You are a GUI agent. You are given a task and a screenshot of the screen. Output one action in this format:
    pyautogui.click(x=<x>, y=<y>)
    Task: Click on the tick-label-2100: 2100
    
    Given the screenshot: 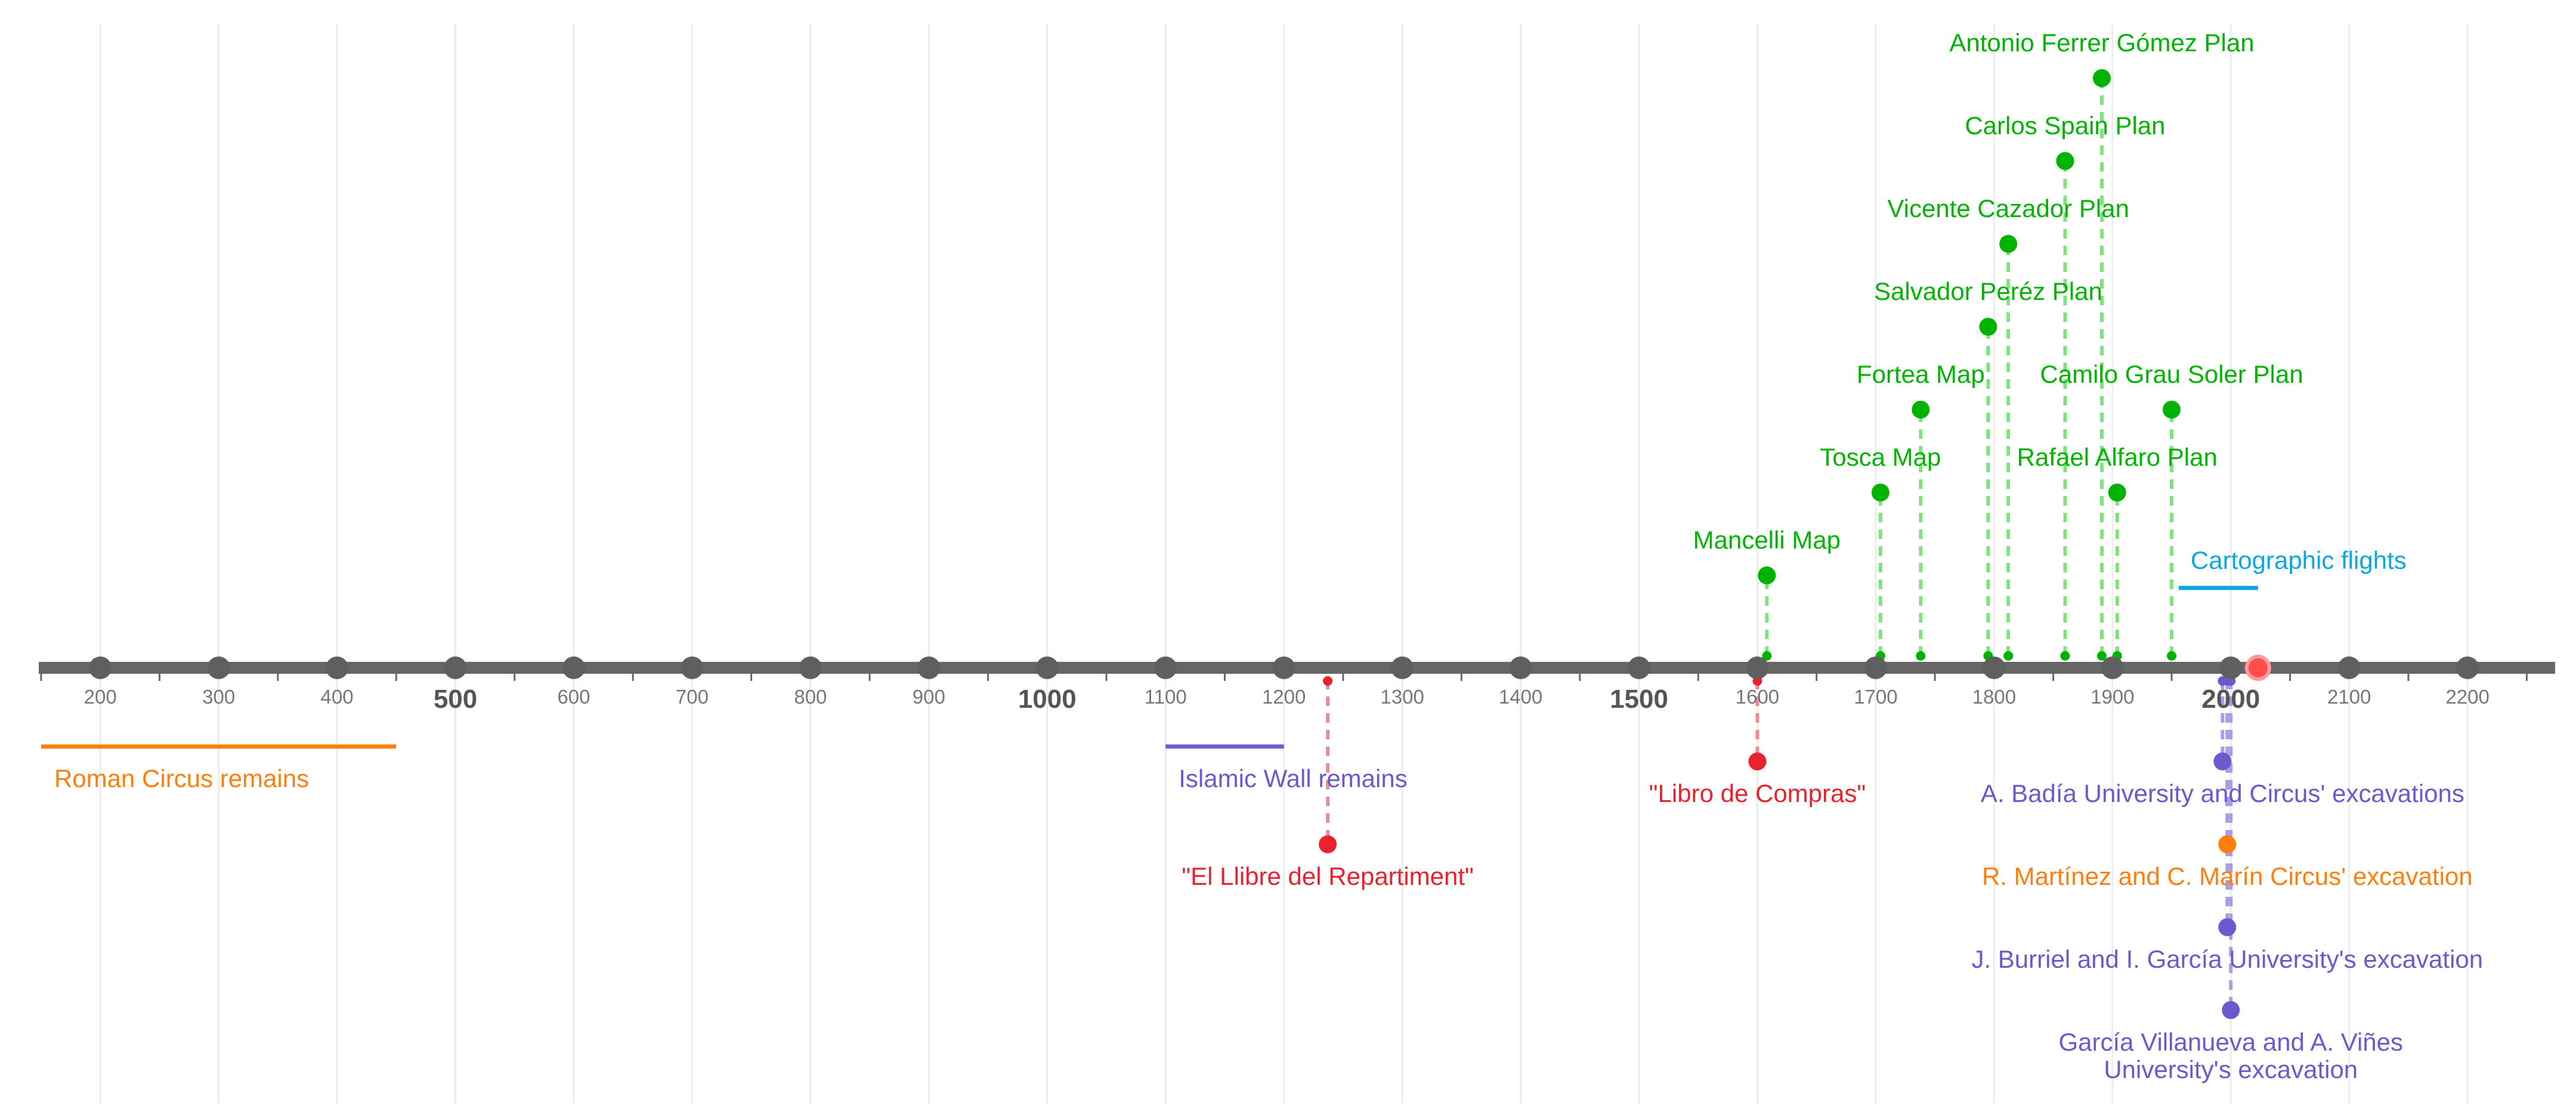 What is the action you would take?
    pyautogui.click(x=2349, y=697)
    